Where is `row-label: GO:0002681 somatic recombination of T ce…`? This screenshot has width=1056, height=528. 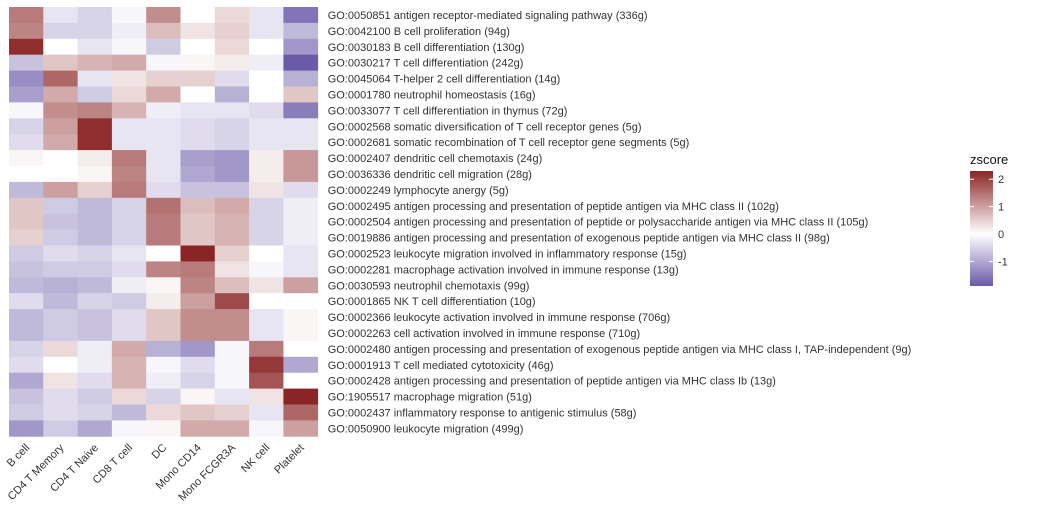
row-label: GO:0002681 somatic recombination of T ce… is located at coordinates (509, 143).